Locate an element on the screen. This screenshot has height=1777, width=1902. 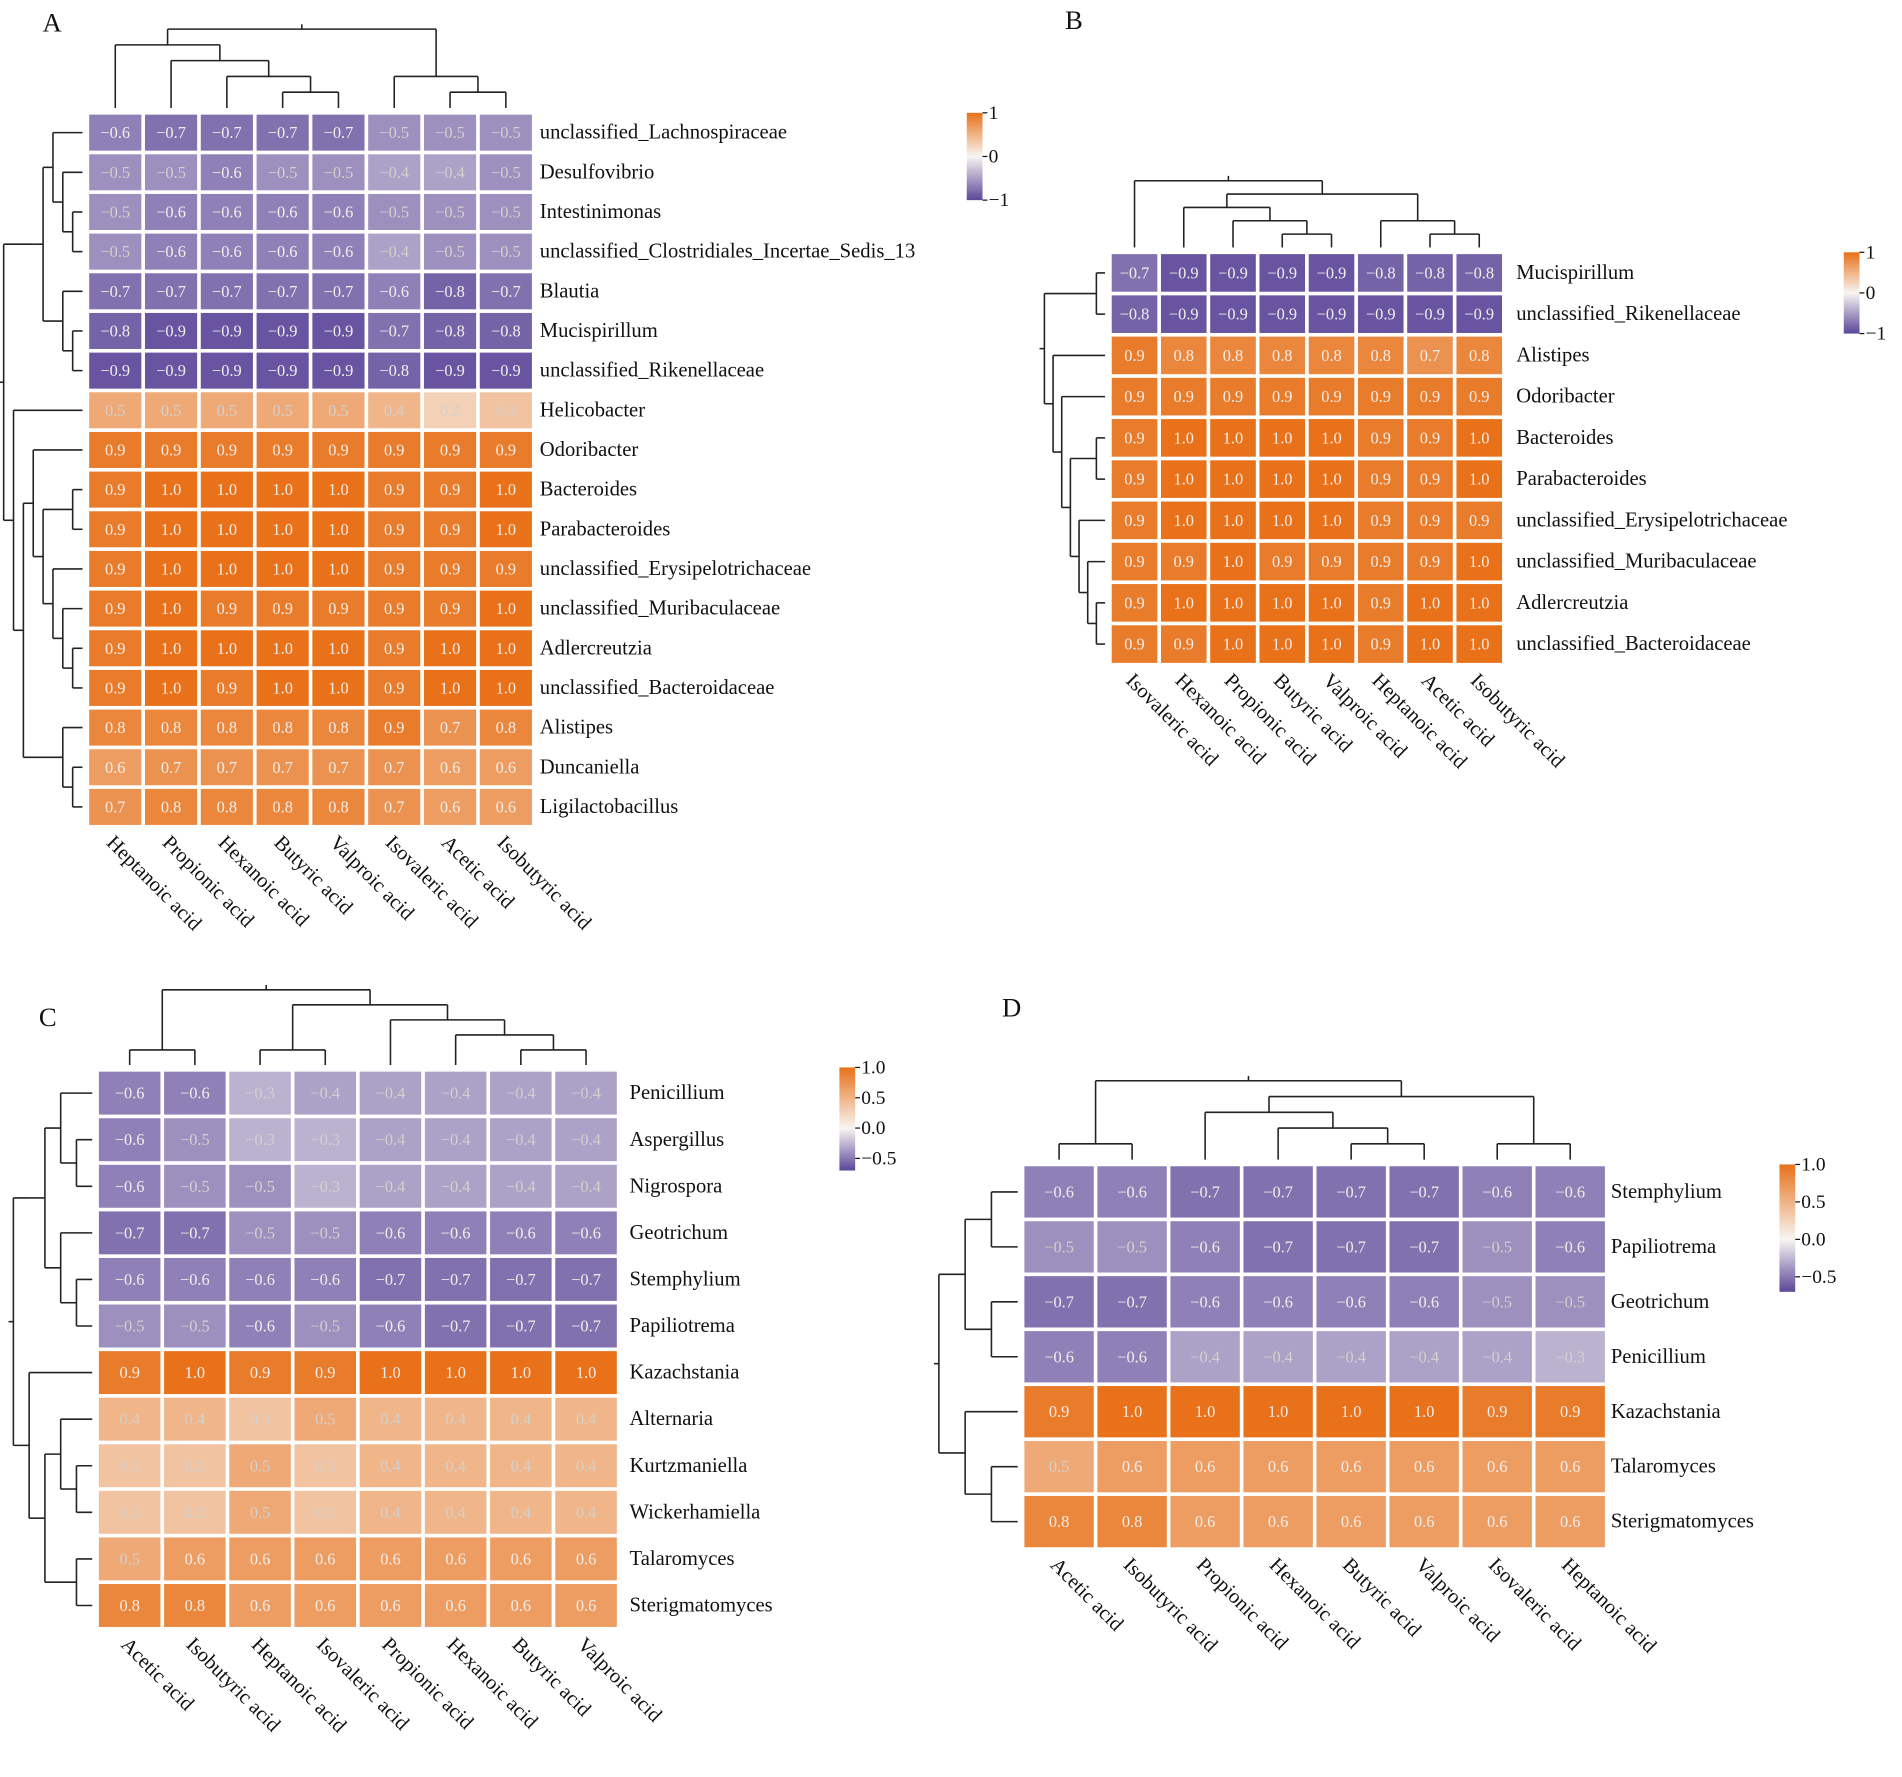
legend-tick-label: −1 is located at coordinates (999, 200).